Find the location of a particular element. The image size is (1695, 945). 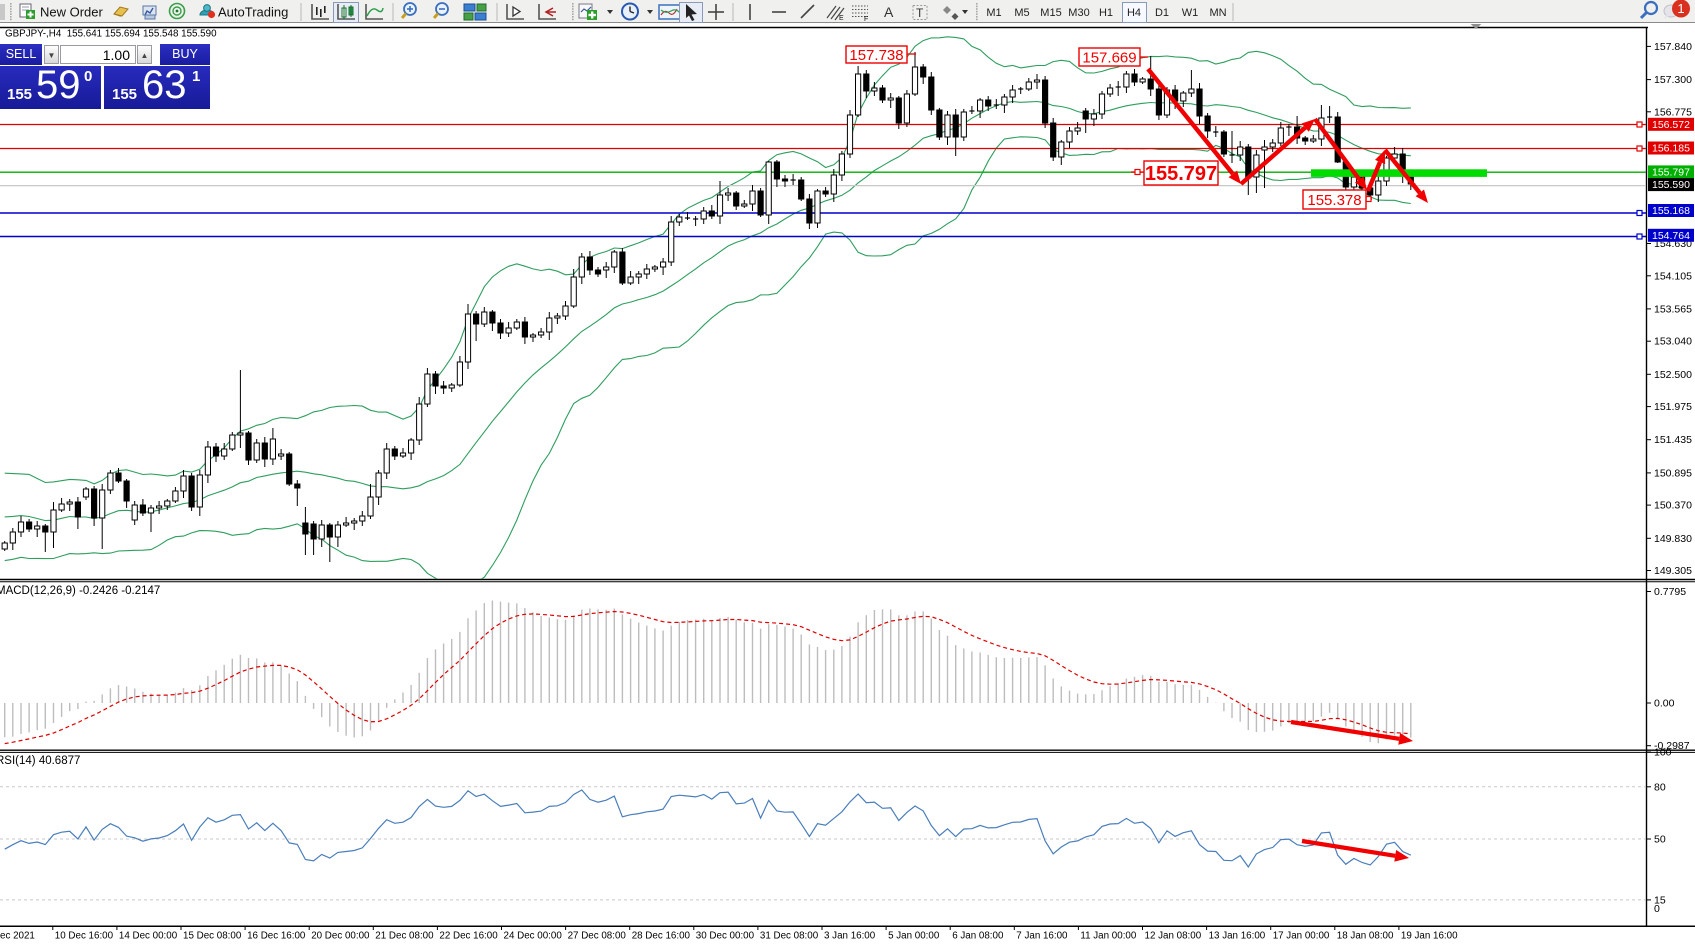

svg-text: 0.7795 is located at coordinates (1670, 592).